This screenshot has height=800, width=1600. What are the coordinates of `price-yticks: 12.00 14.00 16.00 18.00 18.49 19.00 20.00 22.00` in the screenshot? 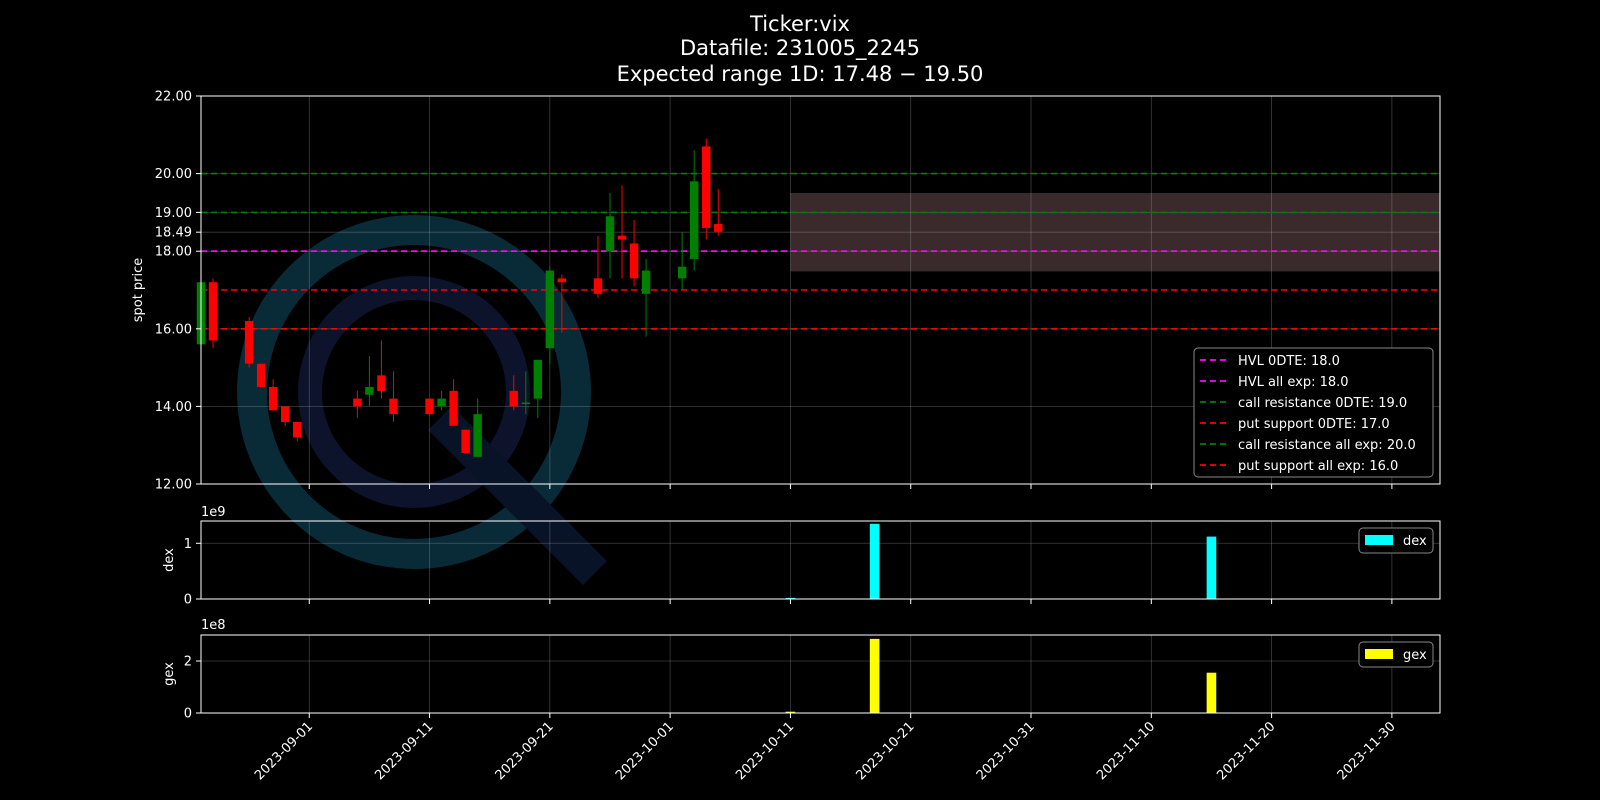 It's located at (178, 291).